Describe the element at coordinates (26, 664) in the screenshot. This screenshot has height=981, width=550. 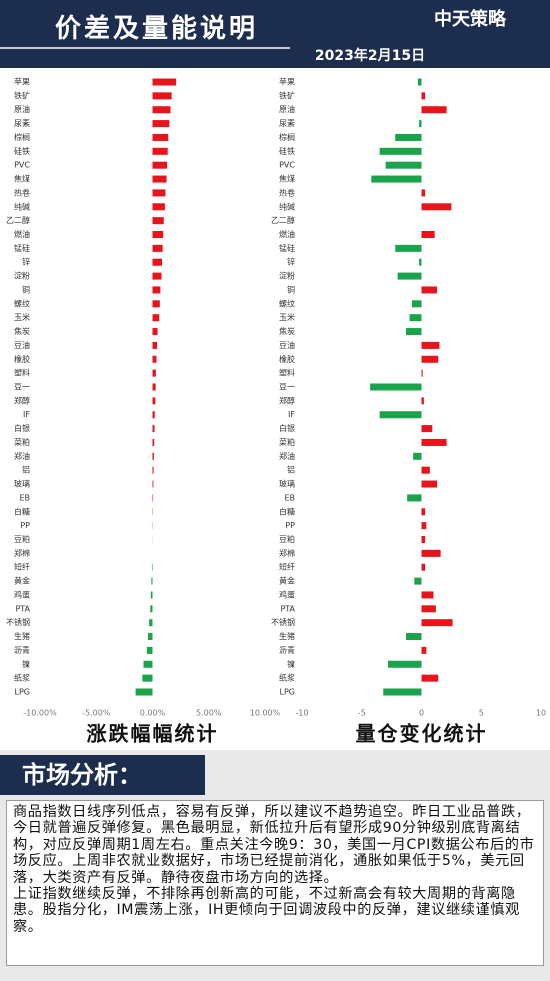
I see `category-label: 镍` at that location.